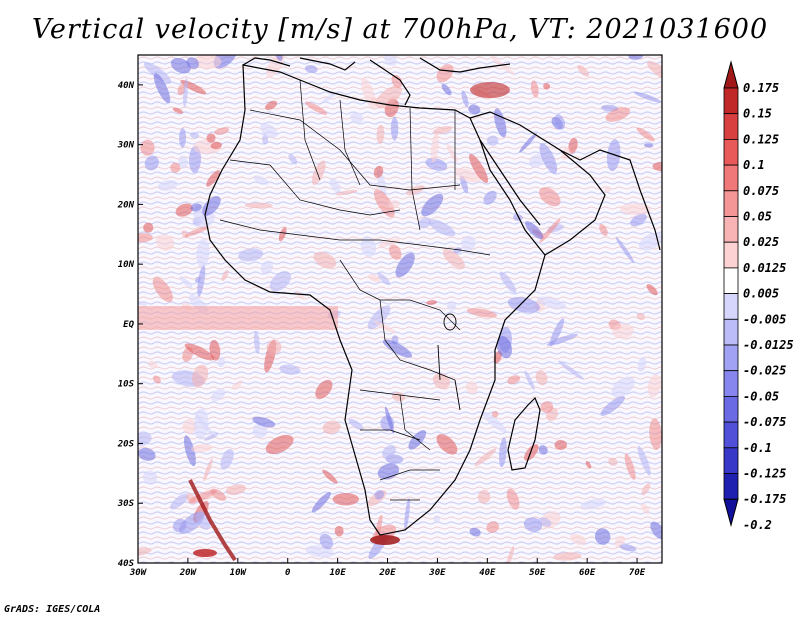 The image size is (800, 618). What do you see at coordinates (449, 362) in the screenshot?
I see `lakes` at bounding box center [449, 362].